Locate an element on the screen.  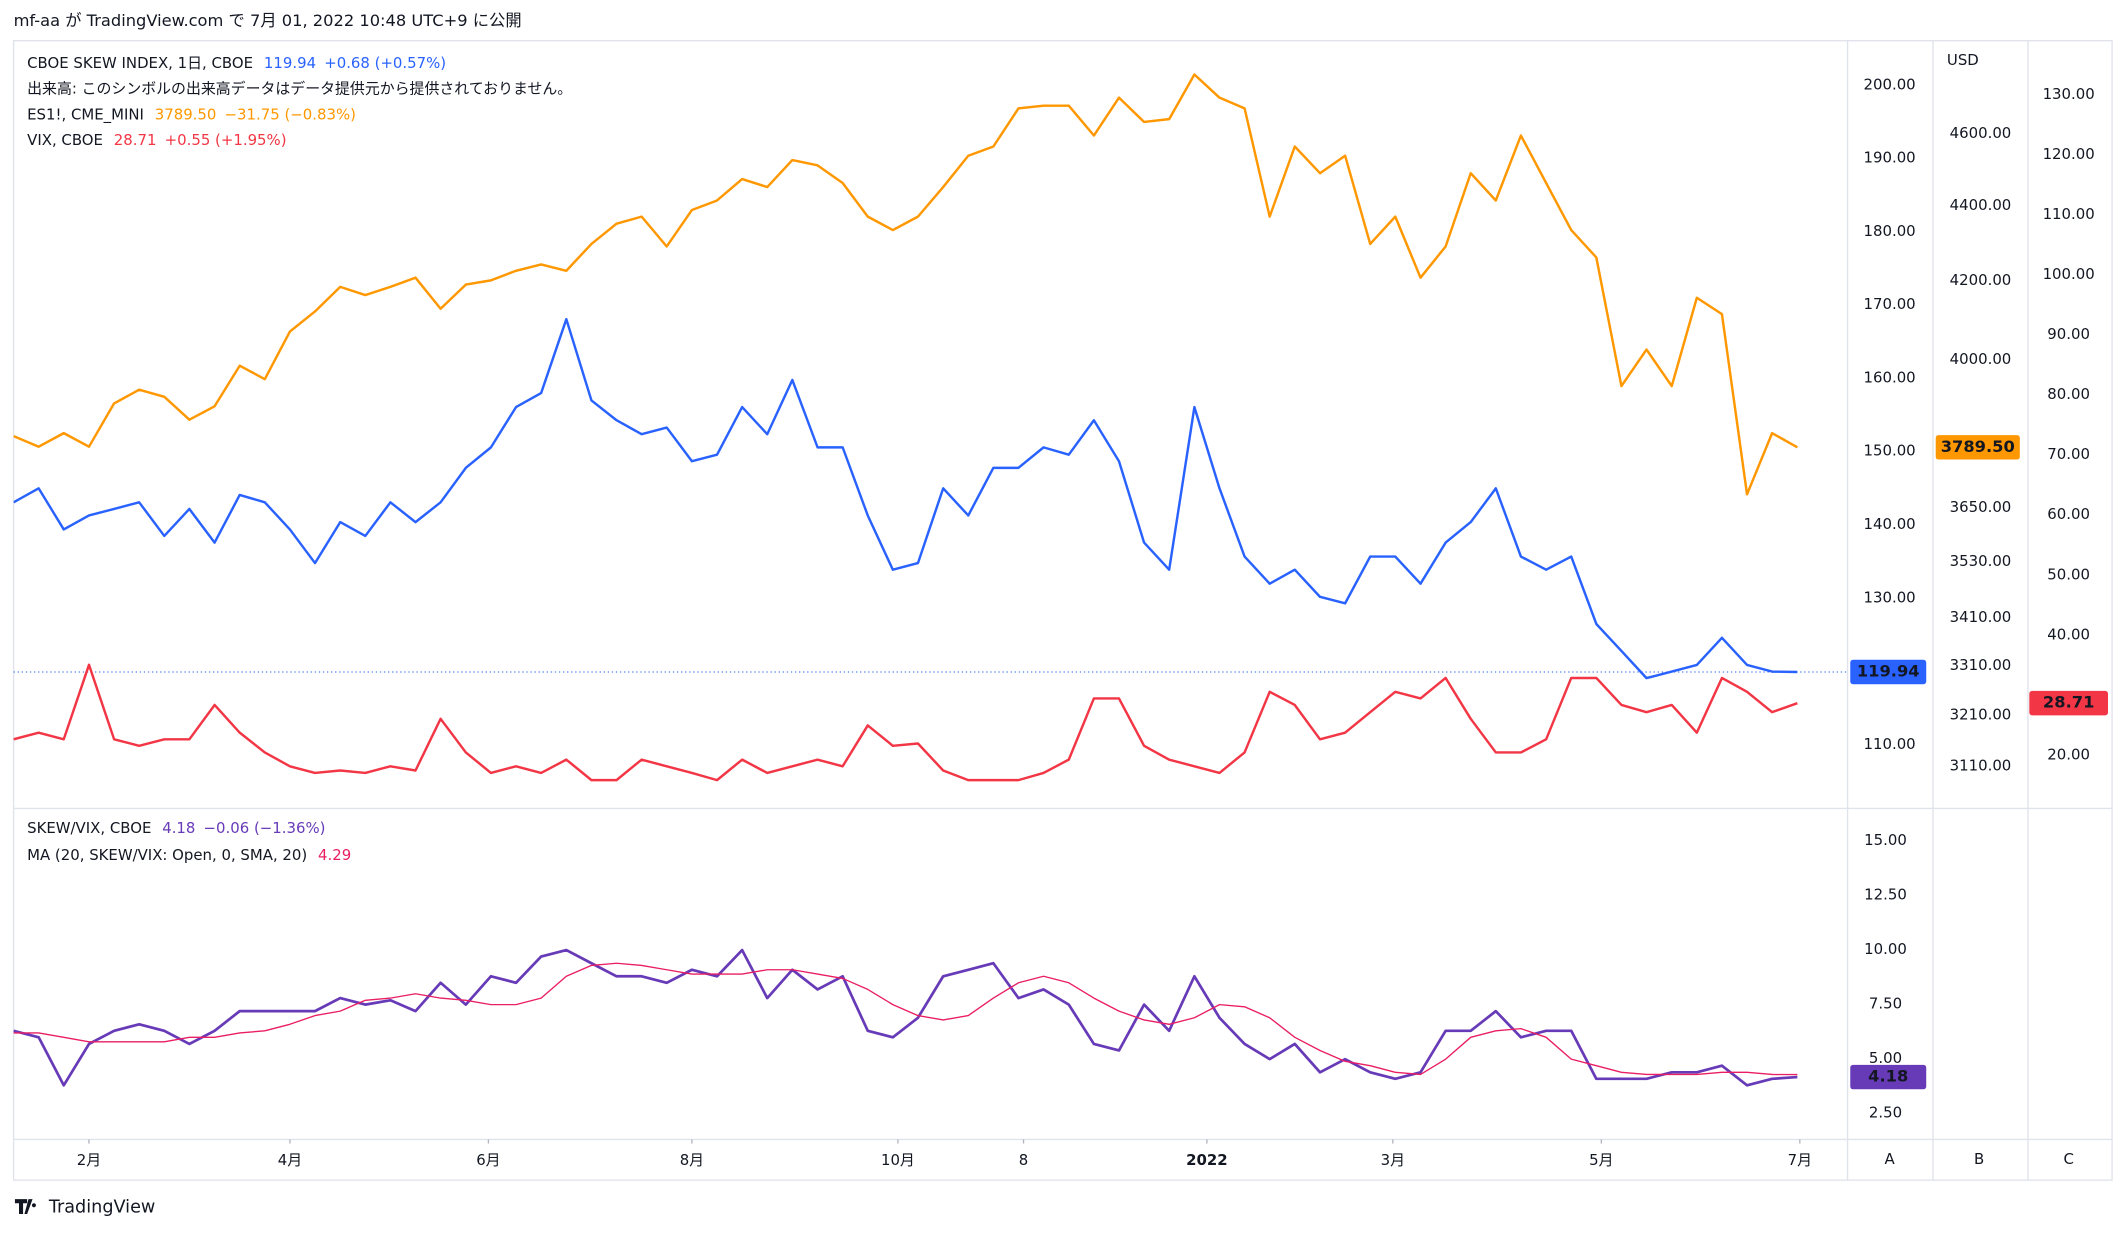
x-tick-label: 10月 is located at coordinates (898, 1160).